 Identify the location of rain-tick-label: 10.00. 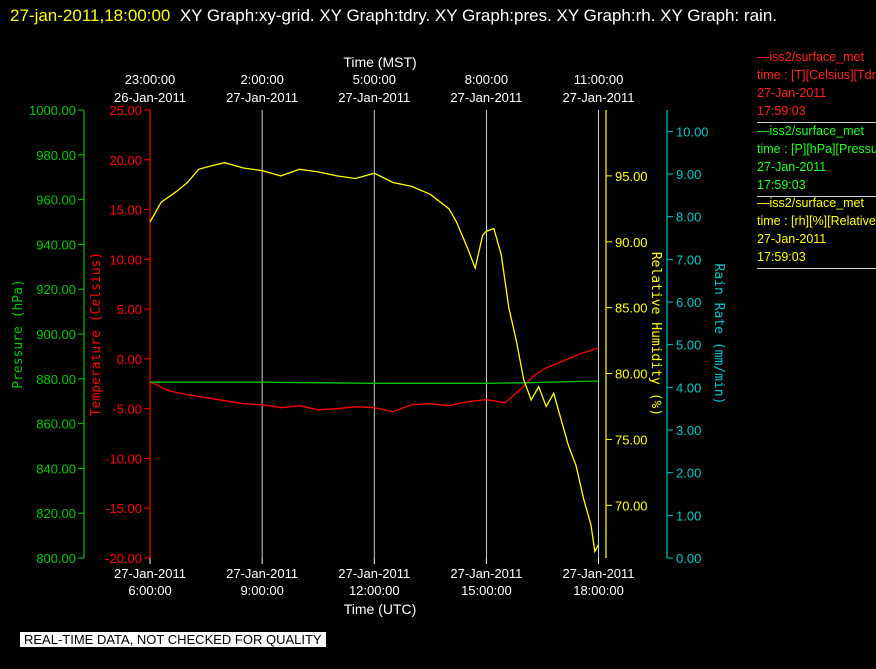
(692, 131).